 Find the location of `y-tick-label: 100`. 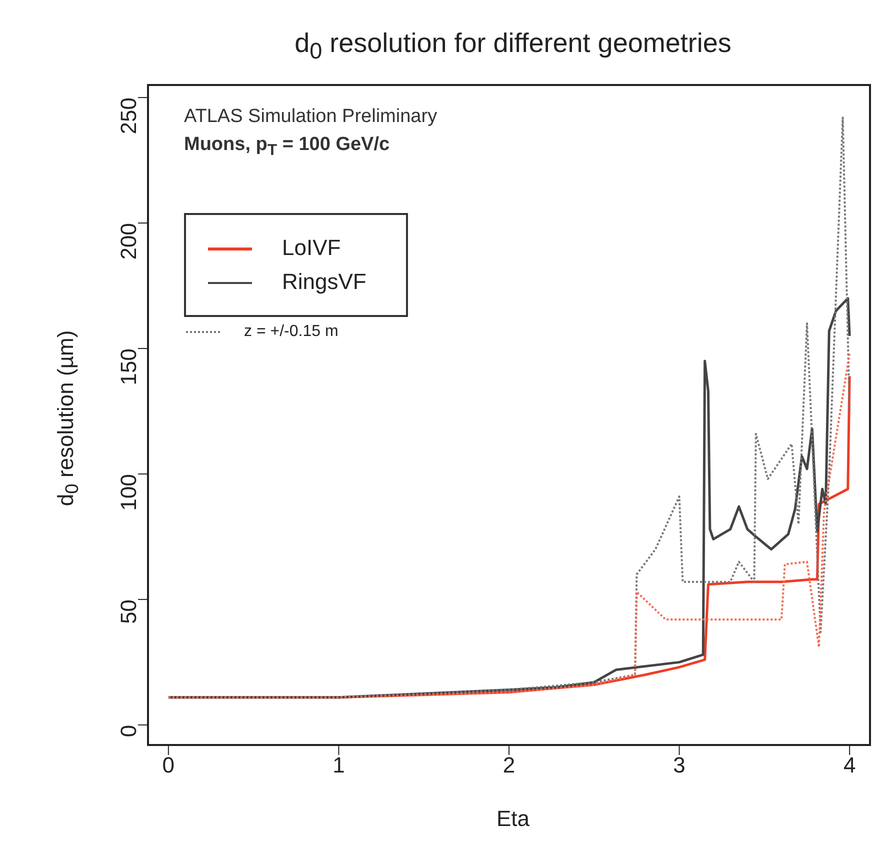

y-tick-label: 100 is located at coordinates (128, 492).